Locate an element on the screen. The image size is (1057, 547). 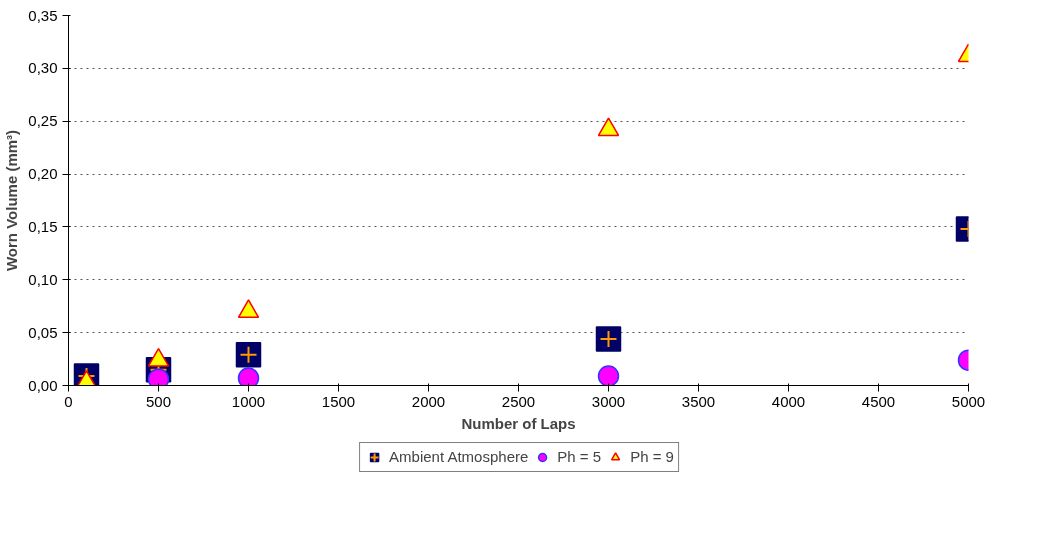
x-tick-label: 3500 is located at coordinates (698, 401).